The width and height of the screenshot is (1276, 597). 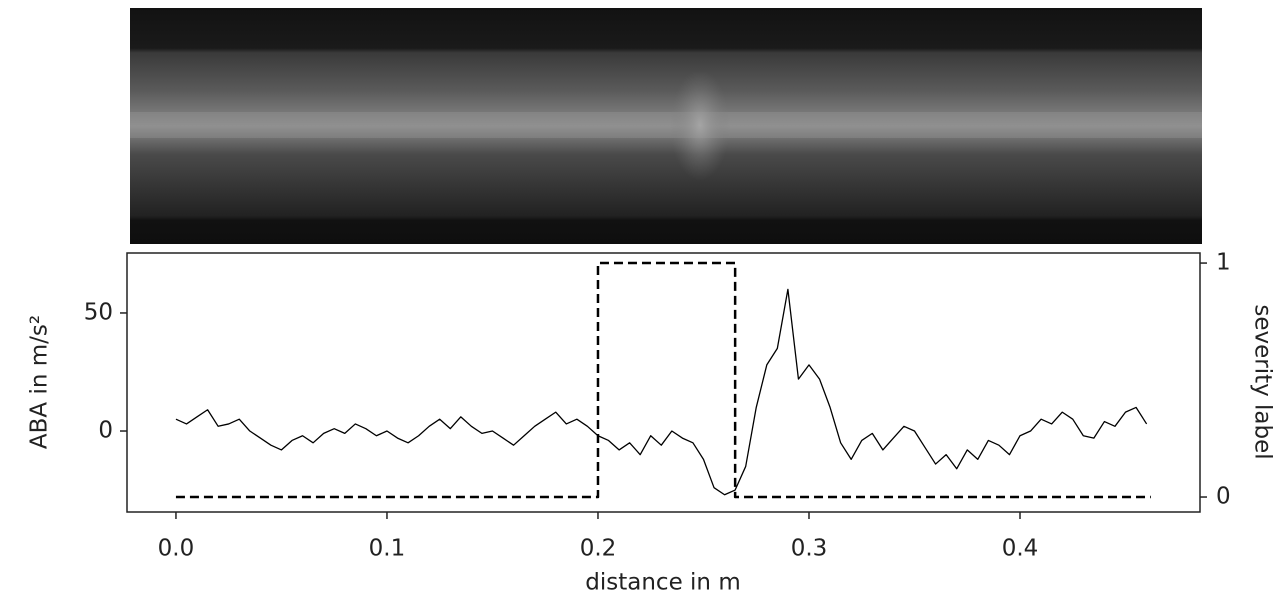 I want to click on x-tick-label: 0.4, so click(x=1020, y=549).